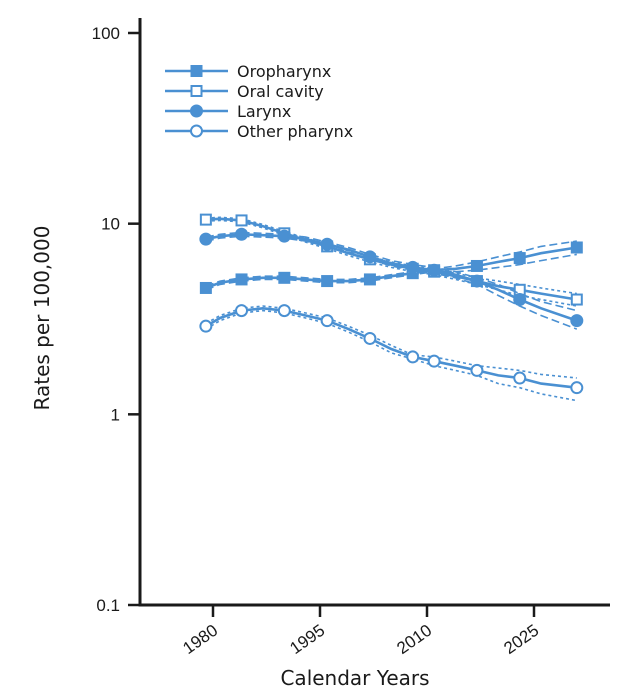 The image size is (627, 697). I want to click on legend-label: Oropharynx, so click(284, 71).